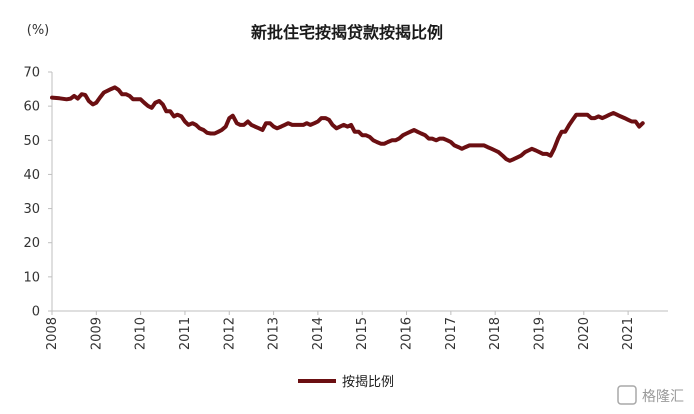  Describe the element at coordinates (627, 395) in the screenshot. I see `watermark-icon` at that location.